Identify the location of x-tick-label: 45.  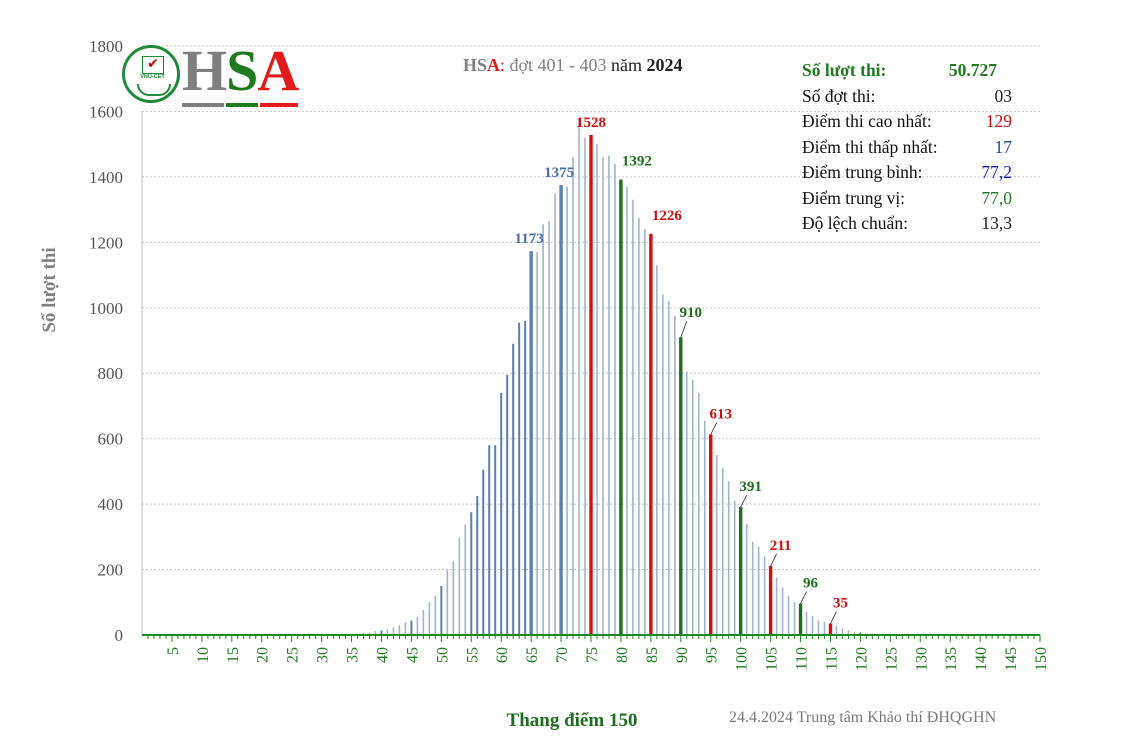
(412, 655).